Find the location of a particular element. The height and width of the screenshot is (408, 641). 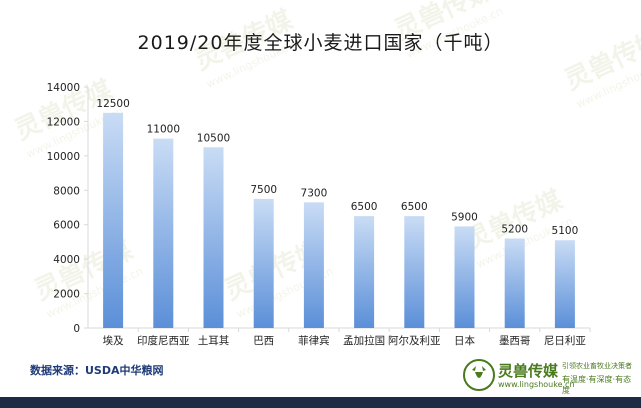

y-tick-label: 4000 is located at coordinates (66, 260).